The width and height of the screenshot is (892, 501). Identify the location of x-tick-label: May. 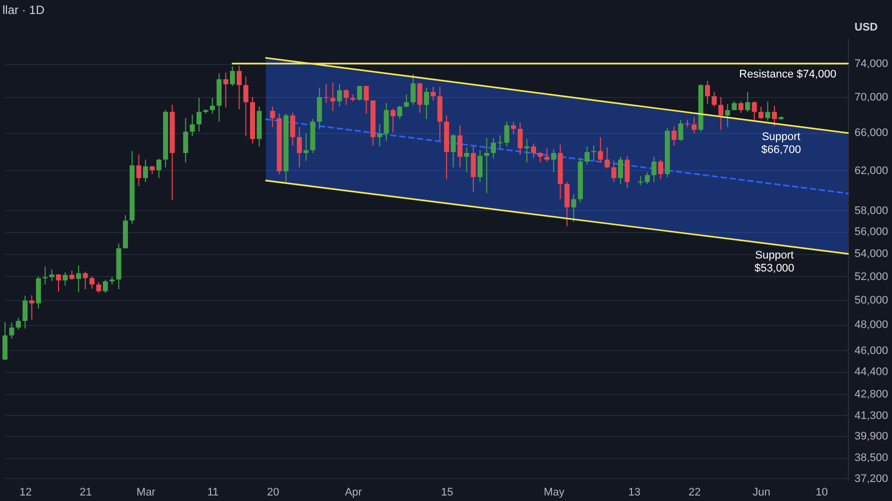
(555, 492).